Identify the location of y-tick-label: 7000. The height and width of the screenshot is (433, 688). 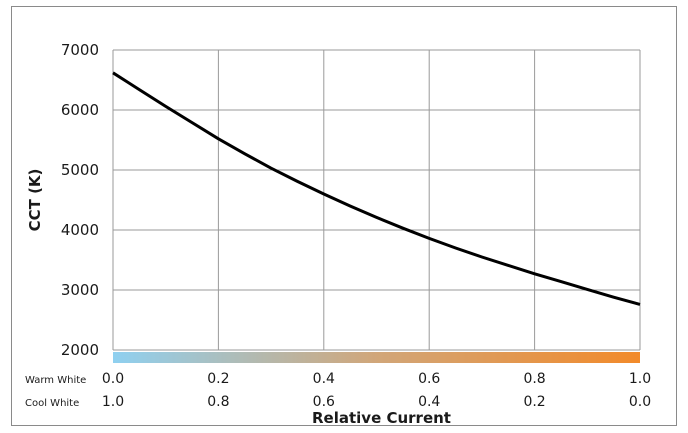
(80, 50).